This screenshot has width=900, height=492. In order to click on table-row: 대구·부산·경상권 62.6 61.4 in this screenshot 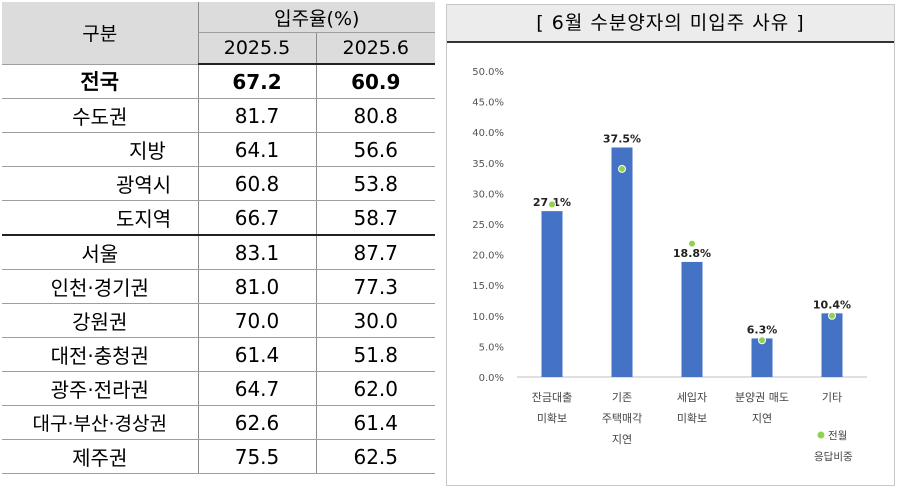, I will do `click(219, 422)`.